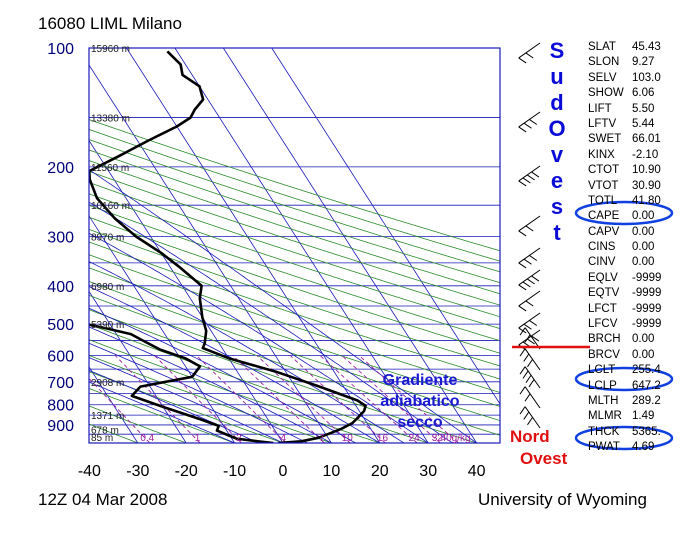  What do you see at coordinates (646, 370) in the screenshot?
I see `index-value: 255.4` at bounding box center [646, 370].